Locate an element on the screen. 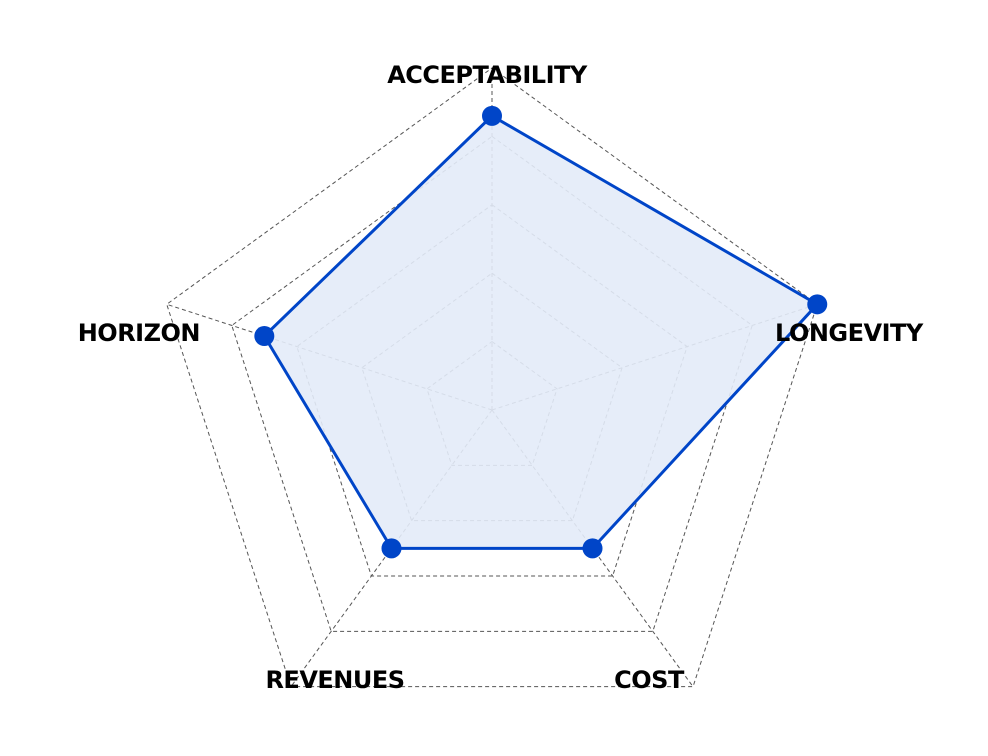 The width and height of the screenshot is (988, 756). axis-label-horizon: HORIZON is located at coordinates (139, 333).